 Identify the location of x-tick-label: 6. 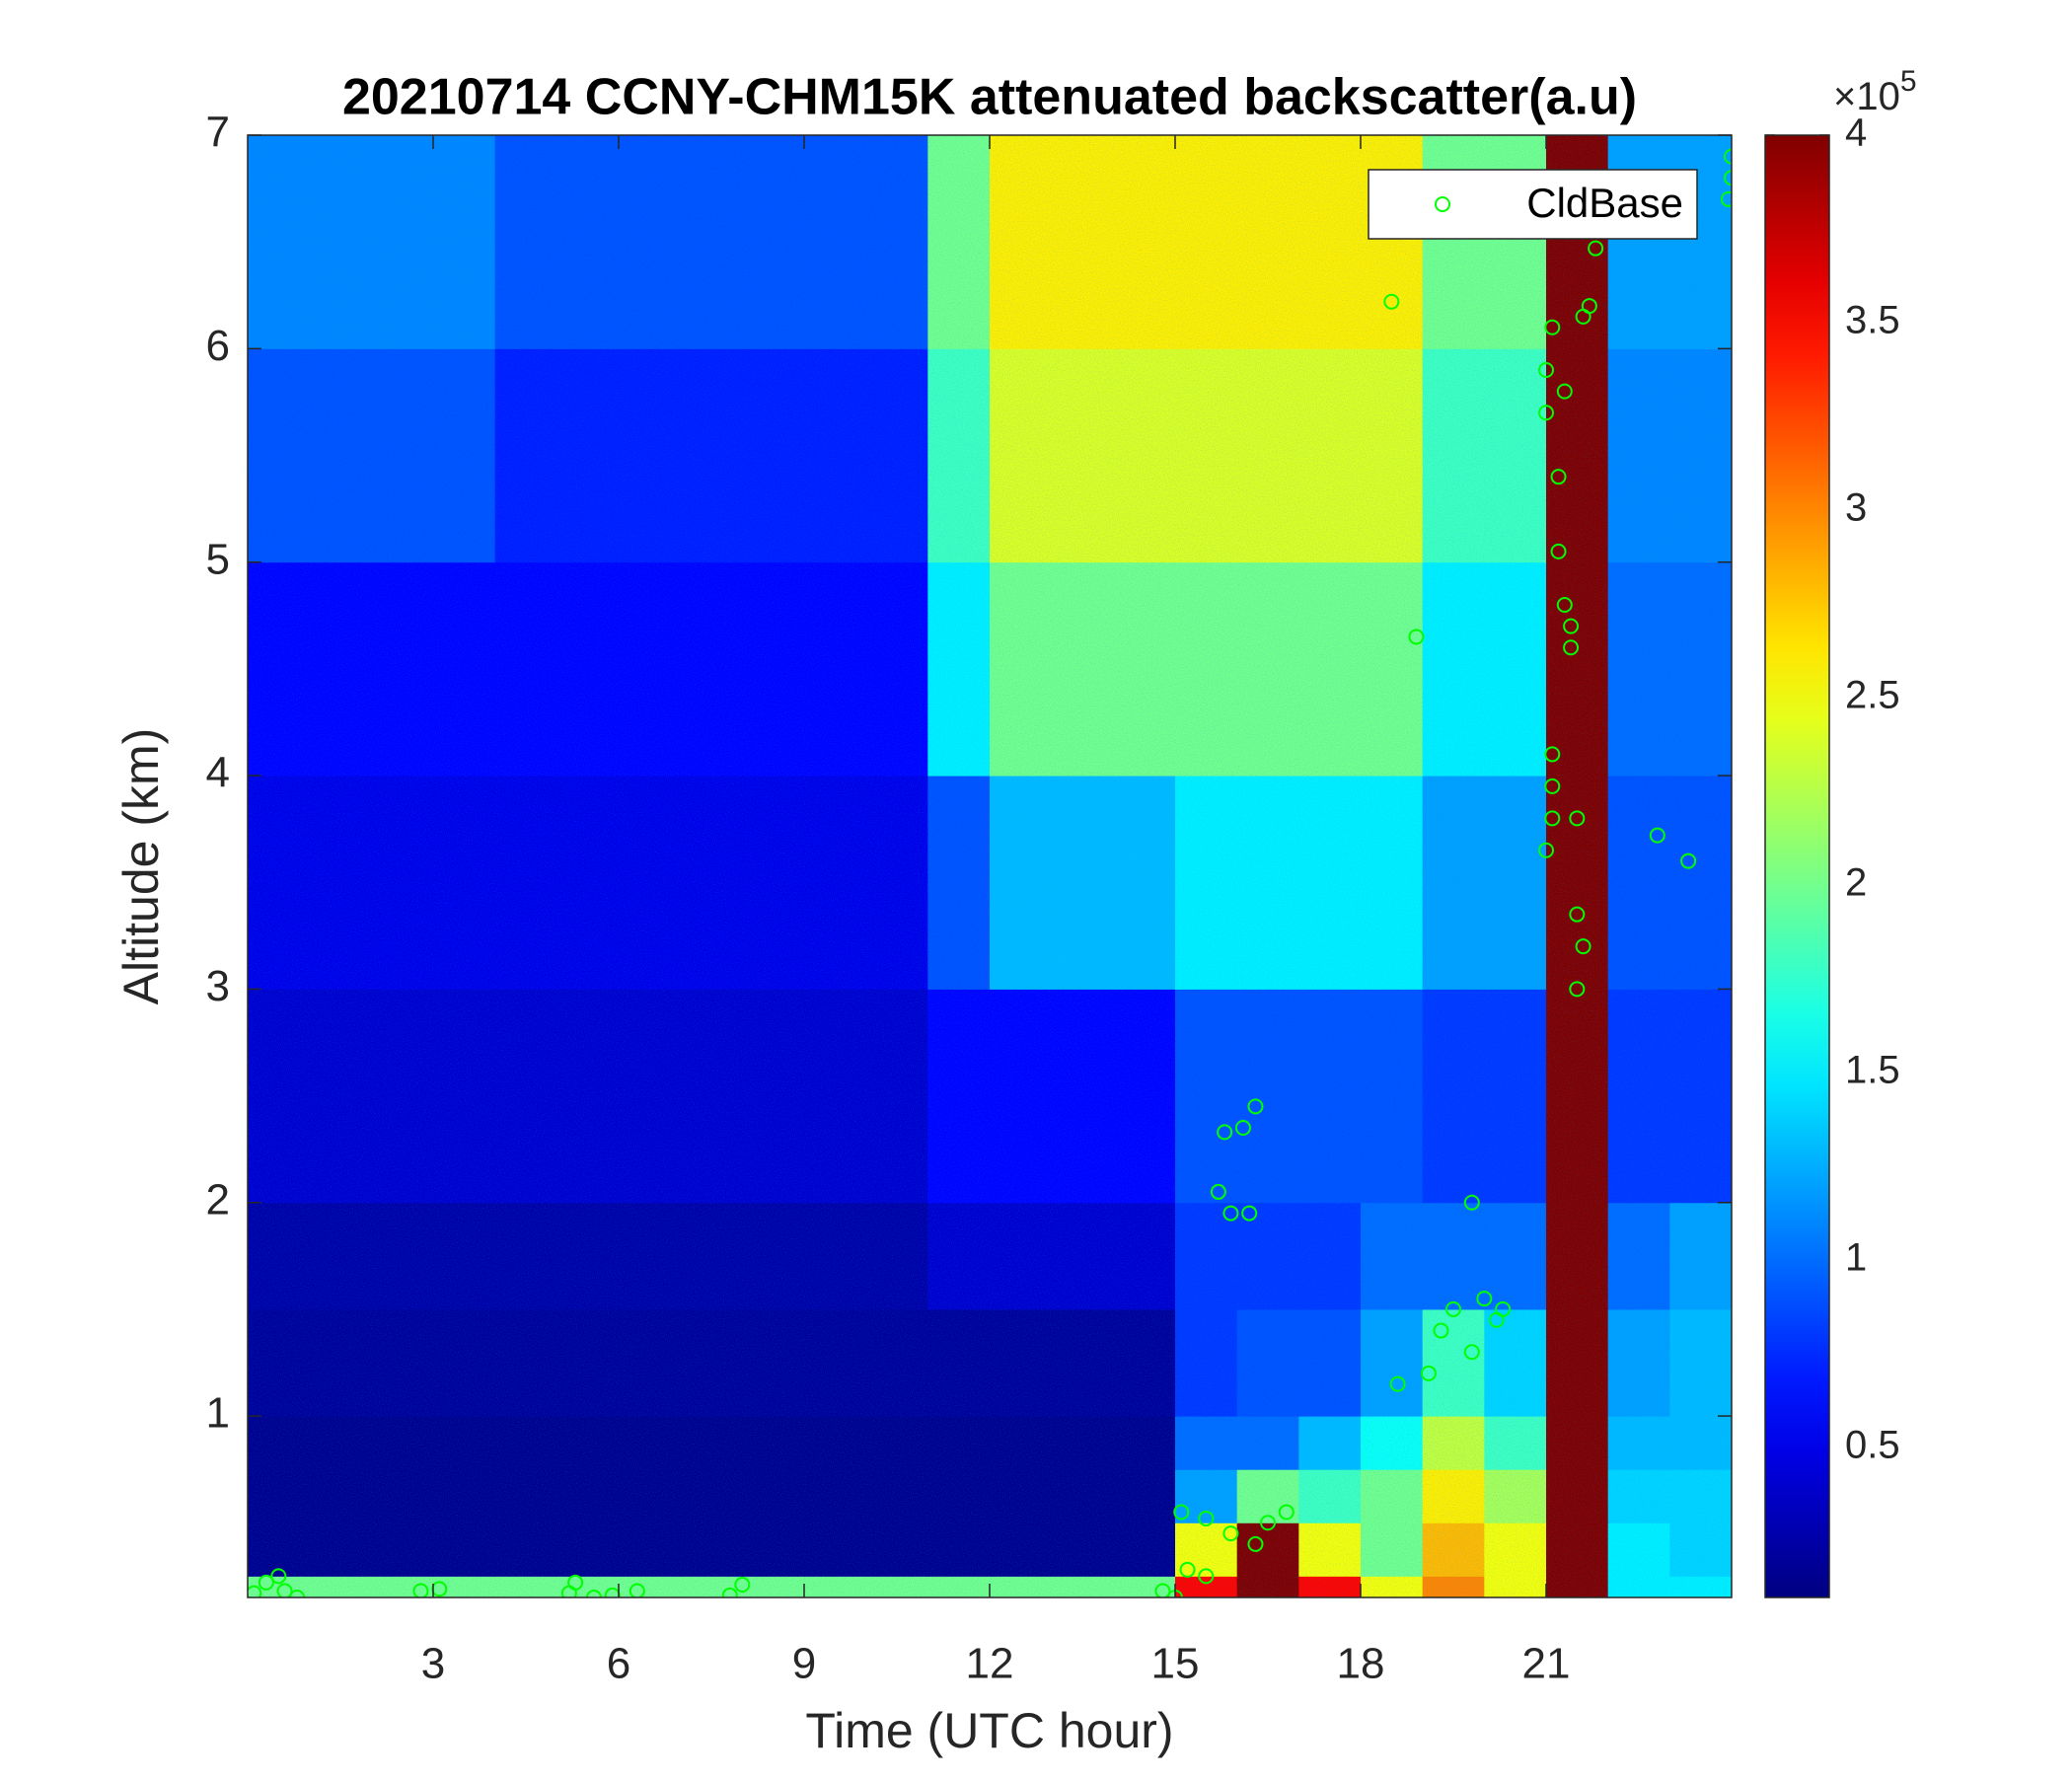
(618, 1664).